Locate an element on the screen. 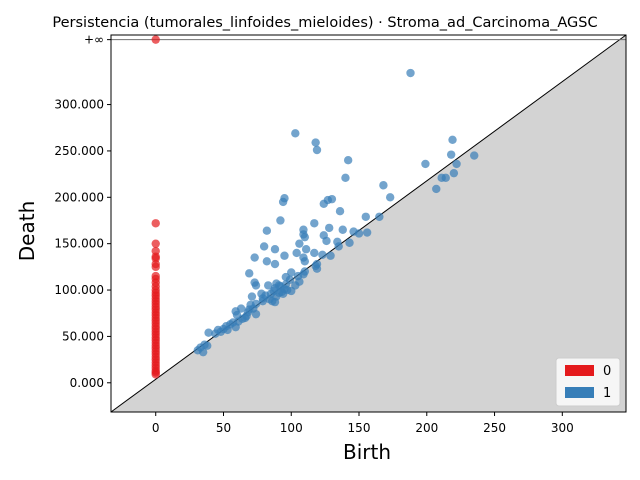 The image size is (640, 480). y-tick-label: 50.000 is located at coordinates (83, 336).